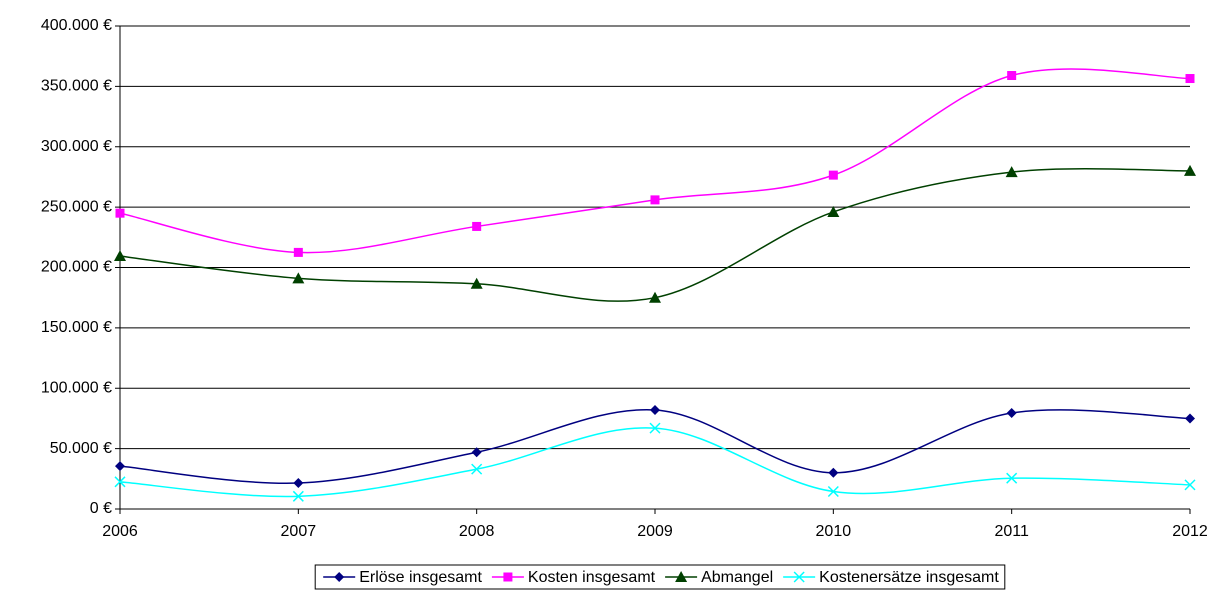  I want to click on x-tick-label: 2011, so click(1011, 531).